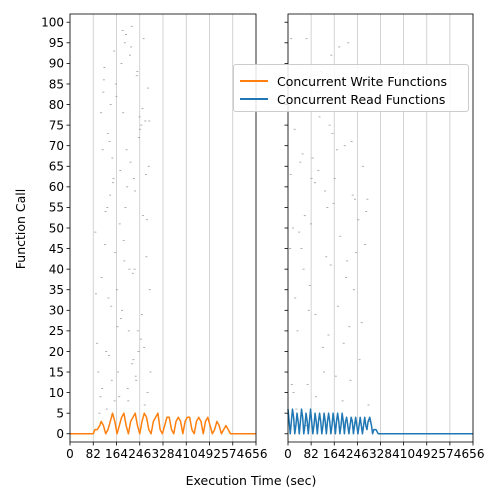 This screenshot has height=500, width=500. Describe the element at coordinates (52, 23) in the screenshot. I see `y-tick-label: 100` at that location.